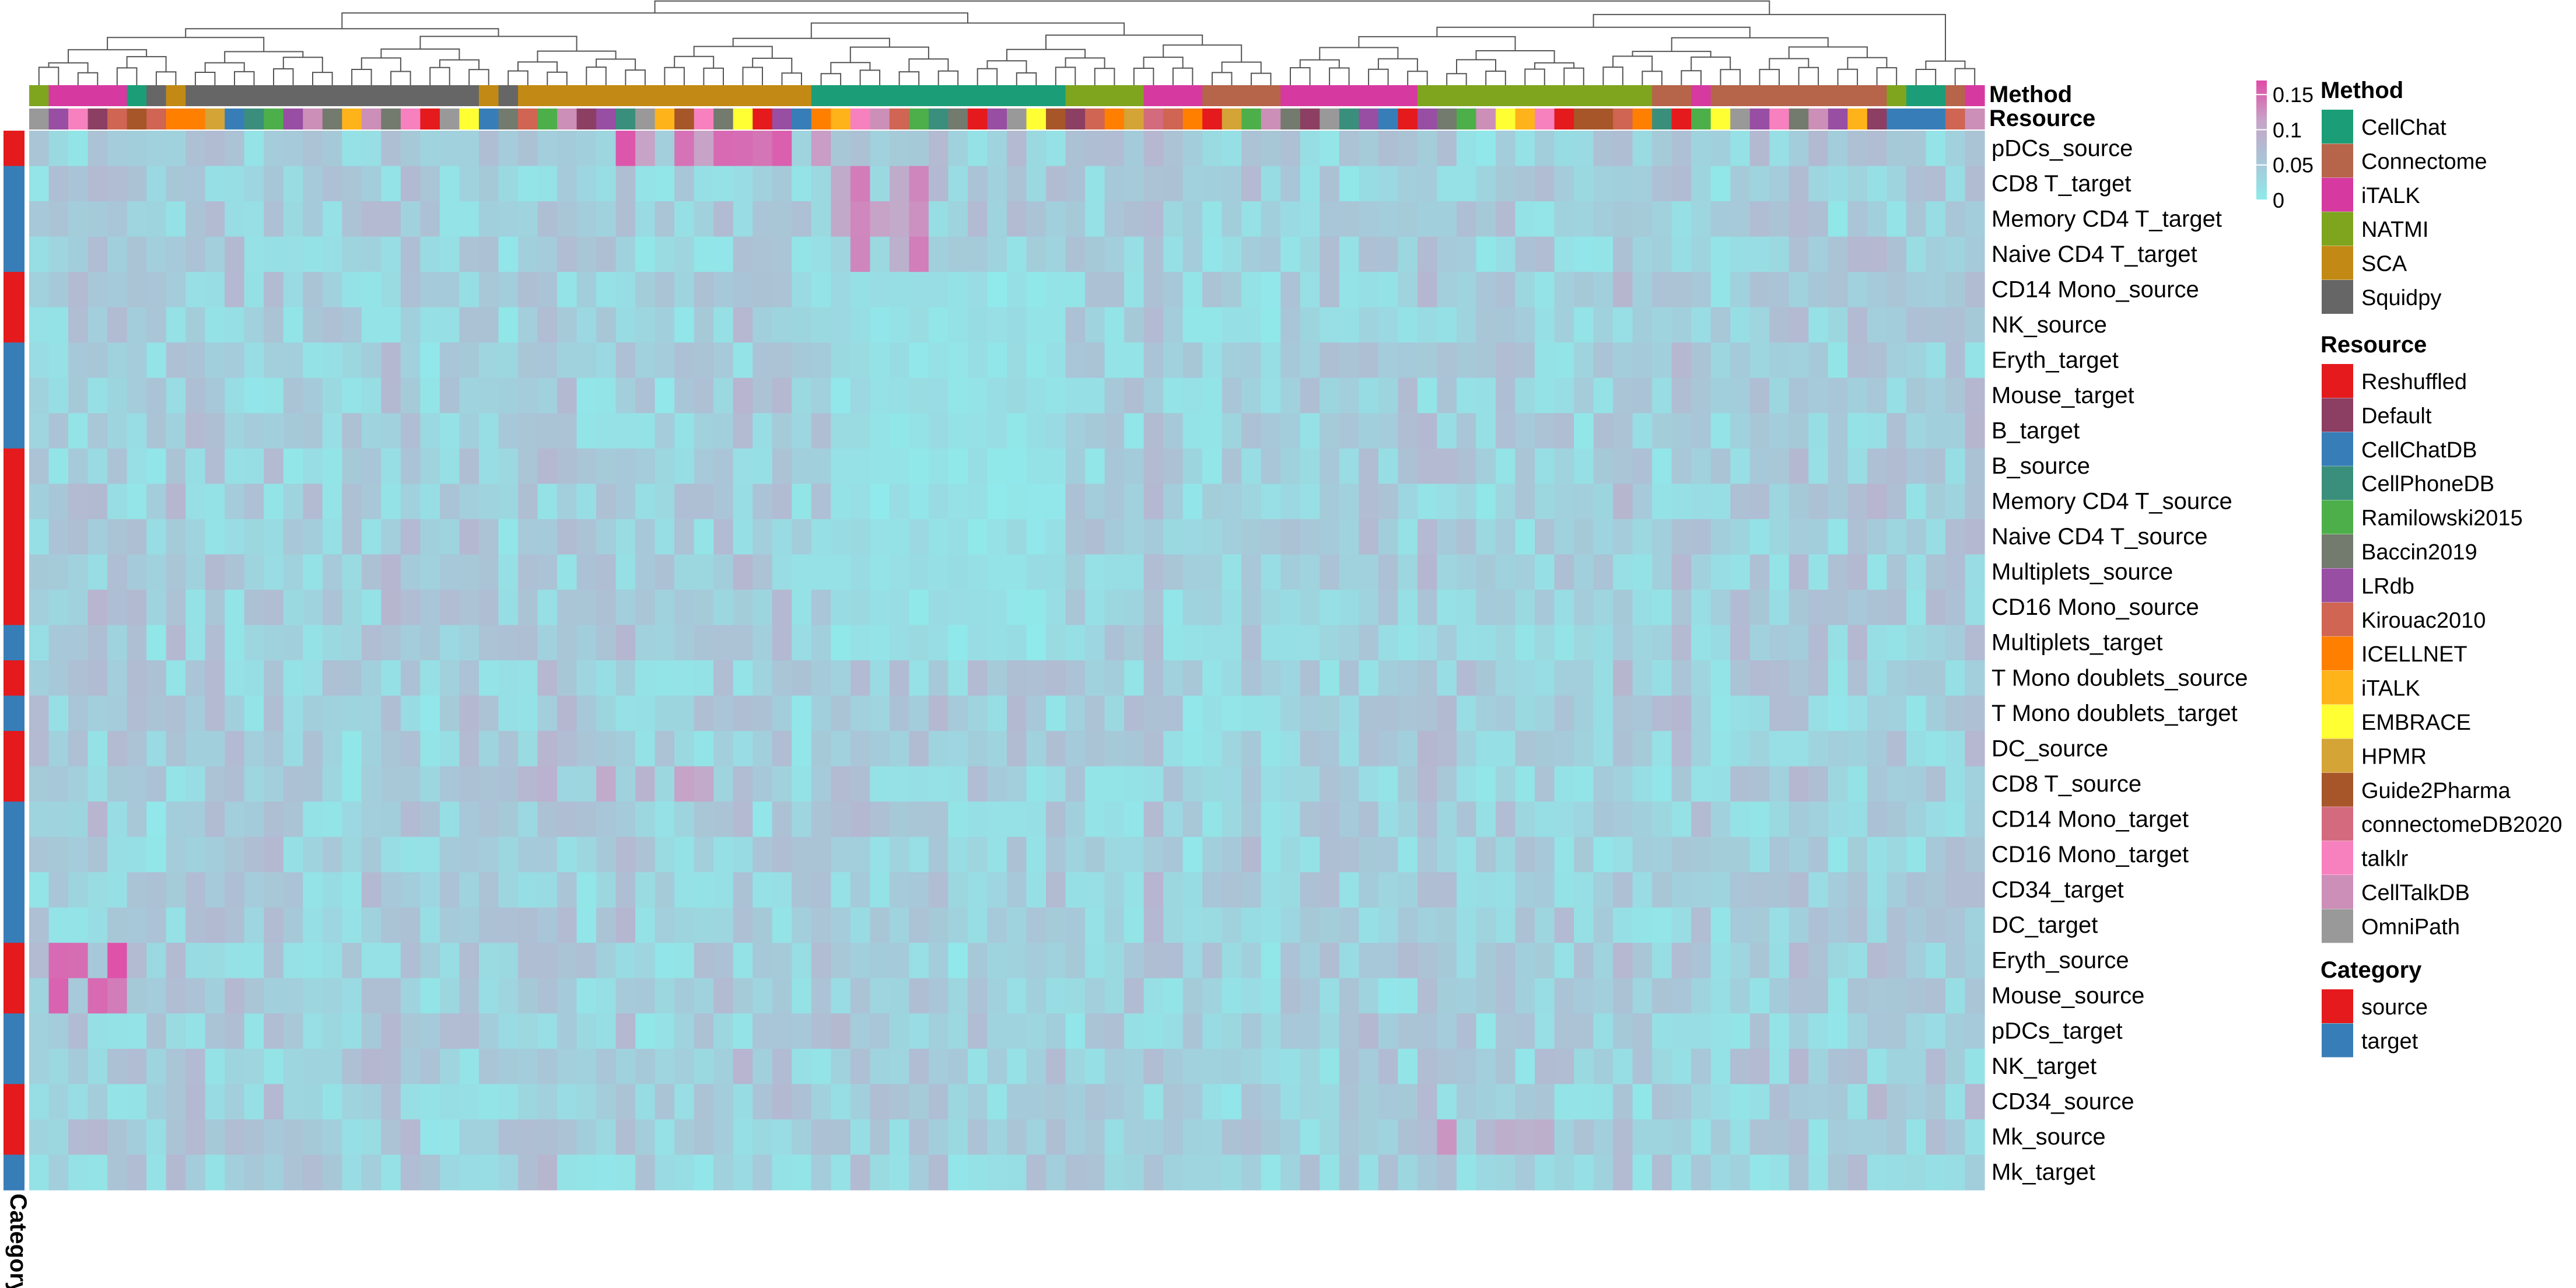 The height and width of the screenshot is (1288, 2576). I want to click on category-annotation-label: Category, so click(18, 1241).